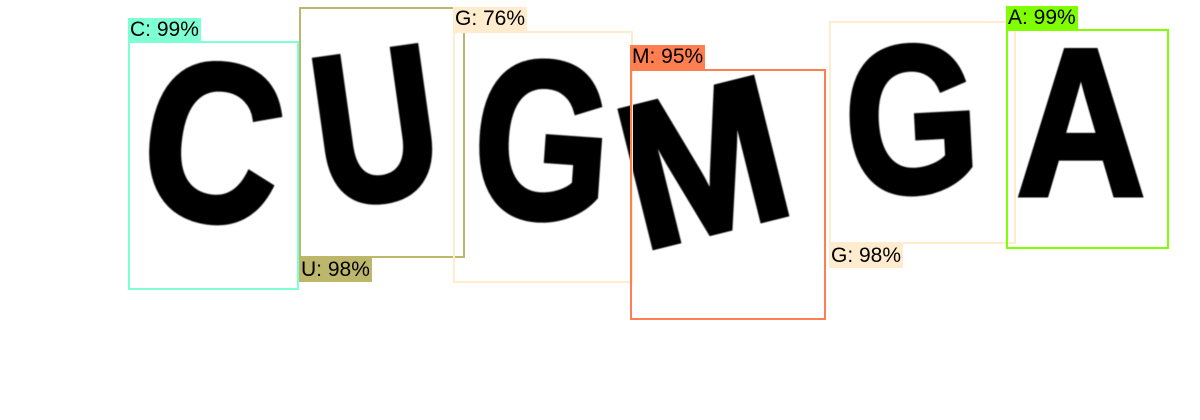  What do you see at coordinates (213, 165) in the screenshot?
I see `detection-box-c` at bounding box center [213, 165].